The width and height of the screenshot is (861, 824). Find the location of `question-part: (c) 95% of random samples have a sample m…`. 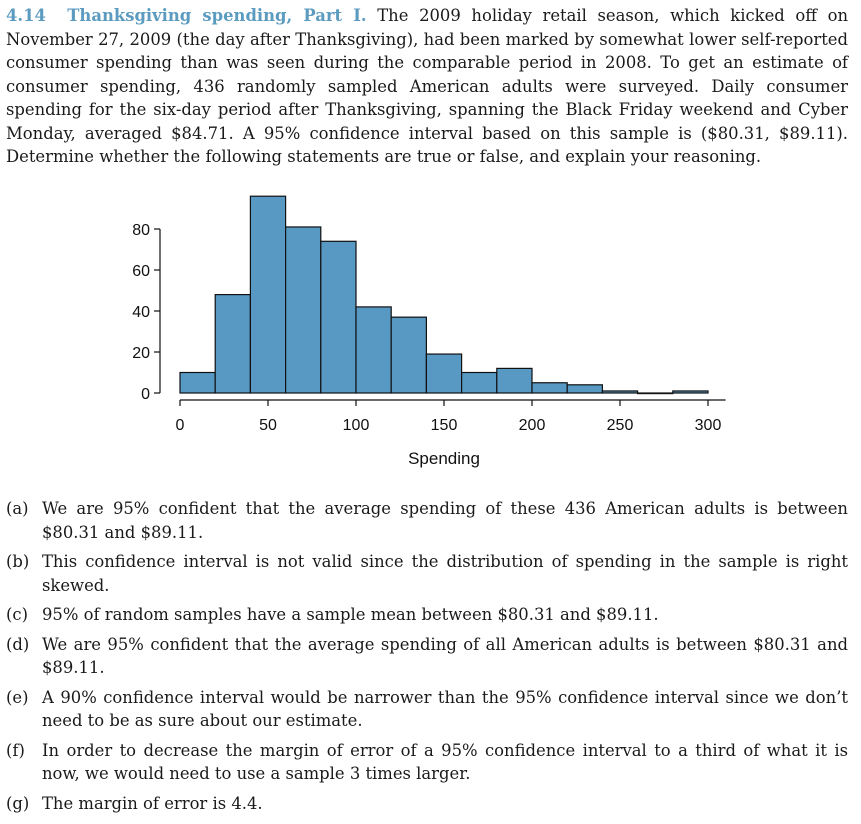

question-part: (c) 95% of random samples have a sample m… is located at coordinates (427, 615).